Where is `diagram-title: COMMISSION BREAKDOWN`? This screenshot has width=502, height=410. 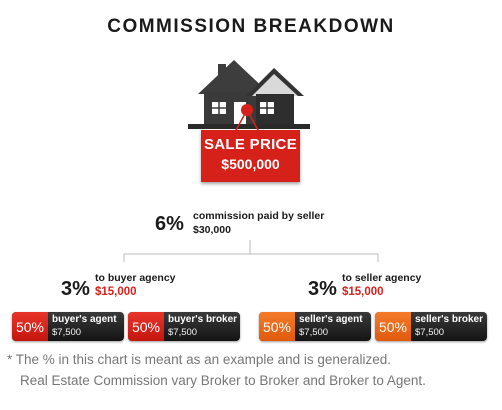 diagram-title: COMMISSION BREAKDOWN is located at coordinates (251, 26).